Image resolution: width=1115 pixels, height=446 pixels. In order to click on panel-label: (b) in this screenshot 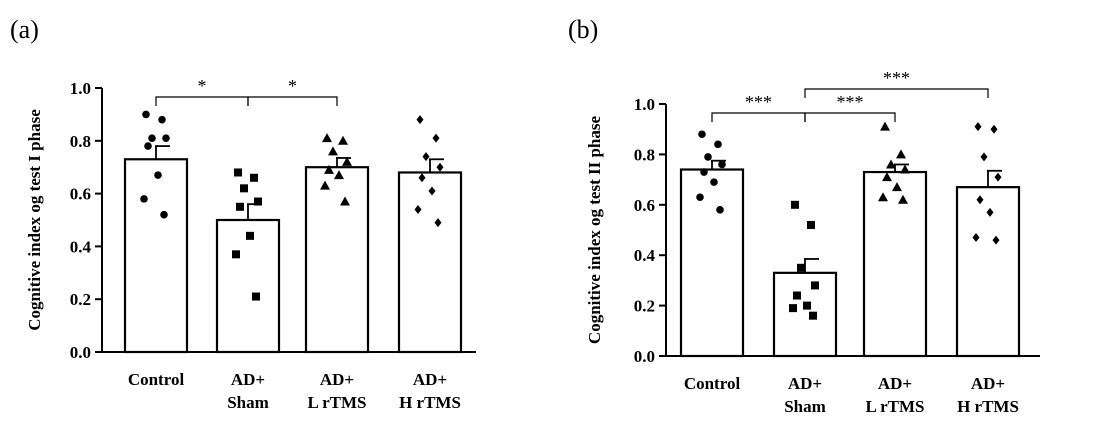, I will do `click(583, 29)`.